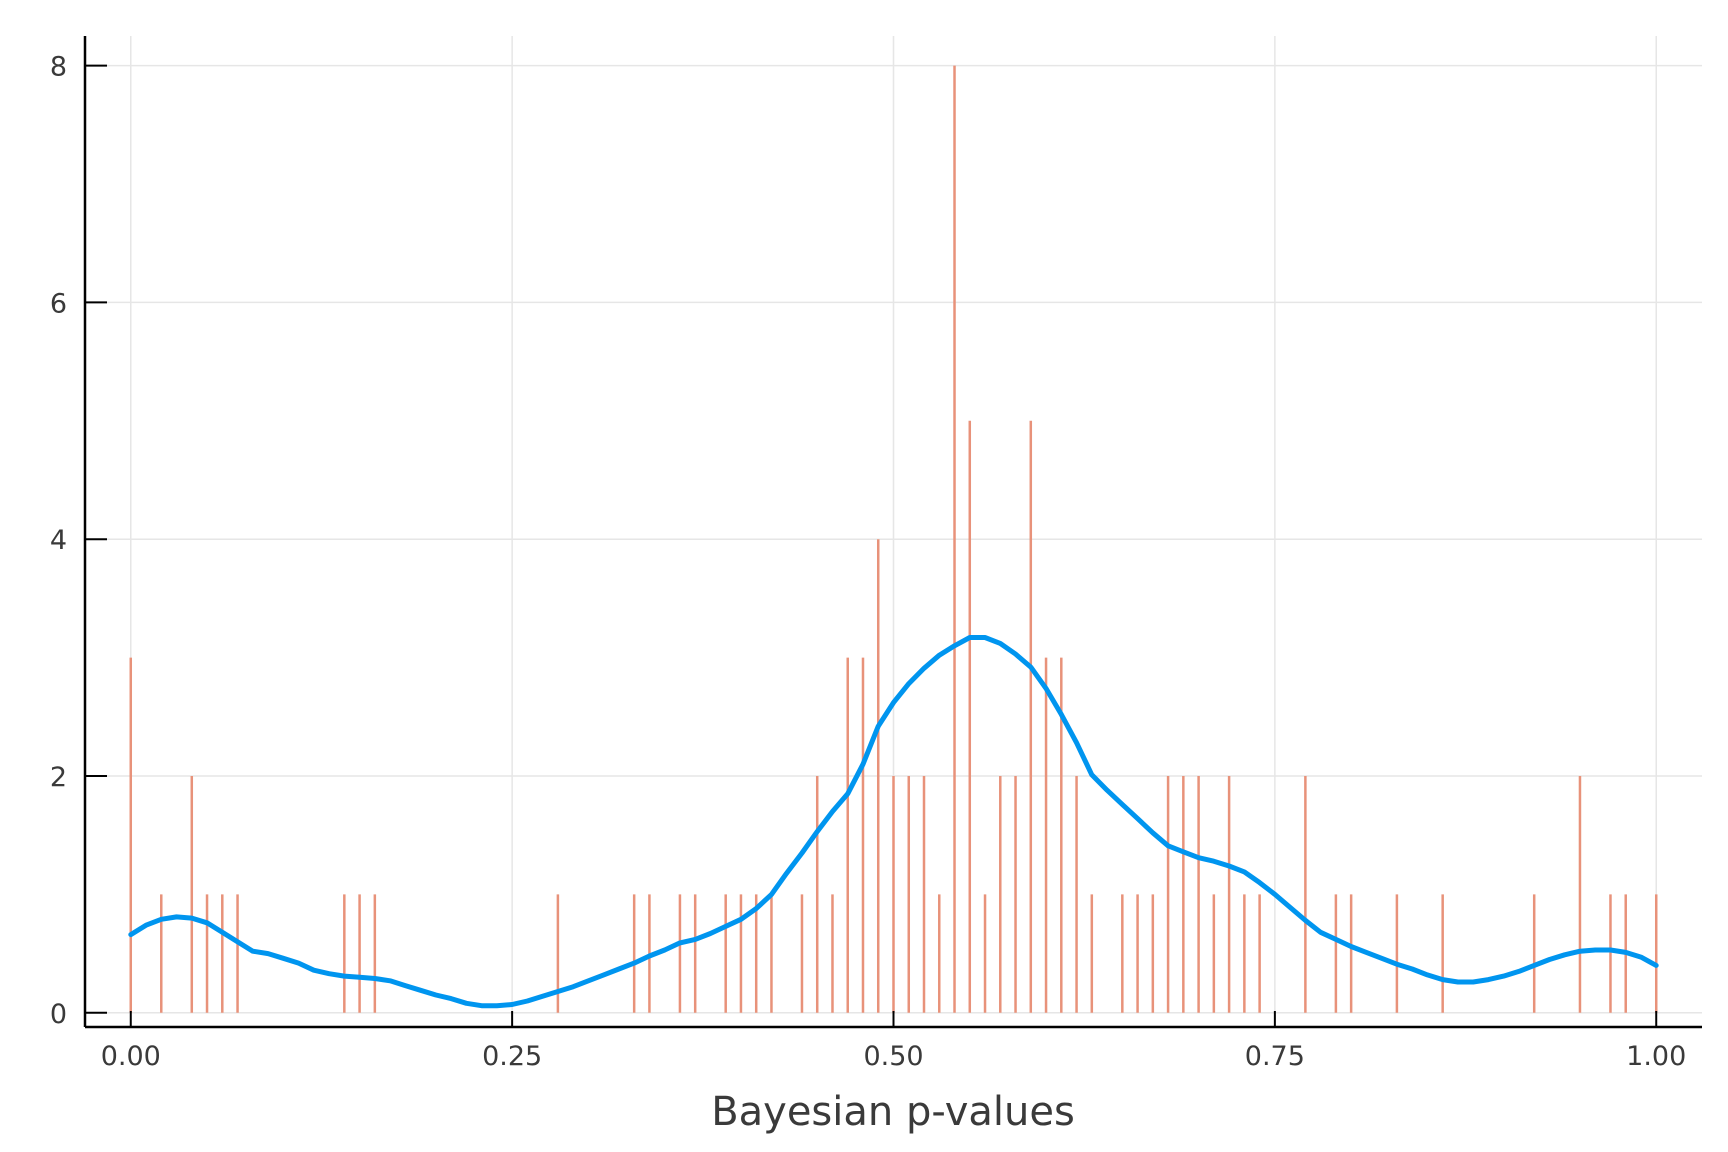 The image size is (1728, 1152). I want to click on x-axis-title: Bayesian p-values, so click(893, 1112).